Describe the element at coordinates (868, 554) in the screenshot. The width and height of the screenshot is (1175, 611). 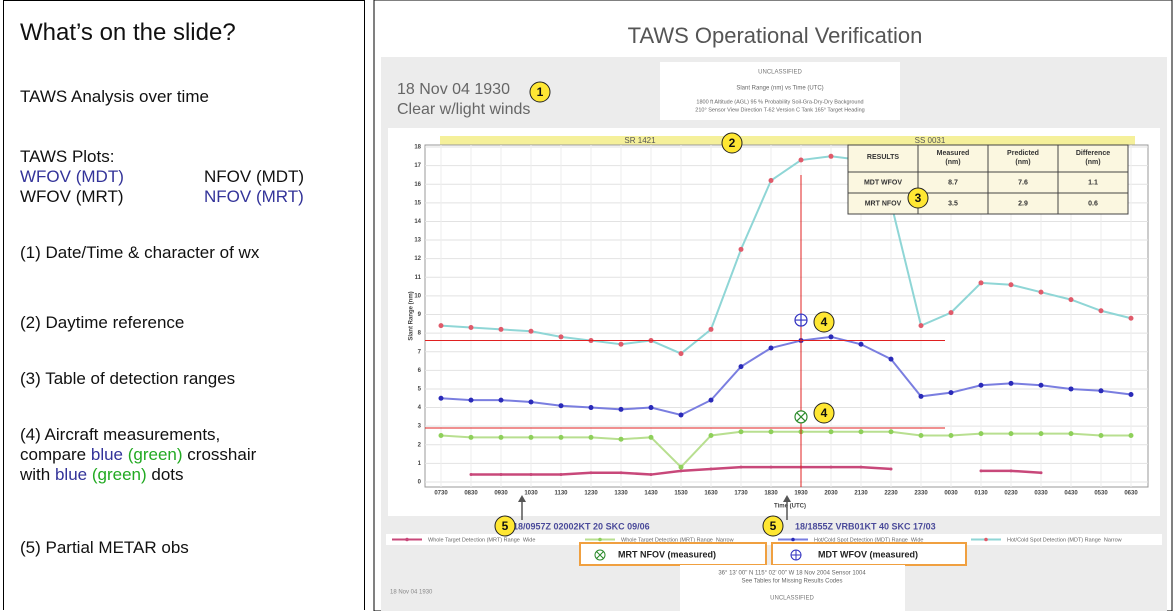
I see `measured-legend-label: MDT WFOV (measured)` at that location.